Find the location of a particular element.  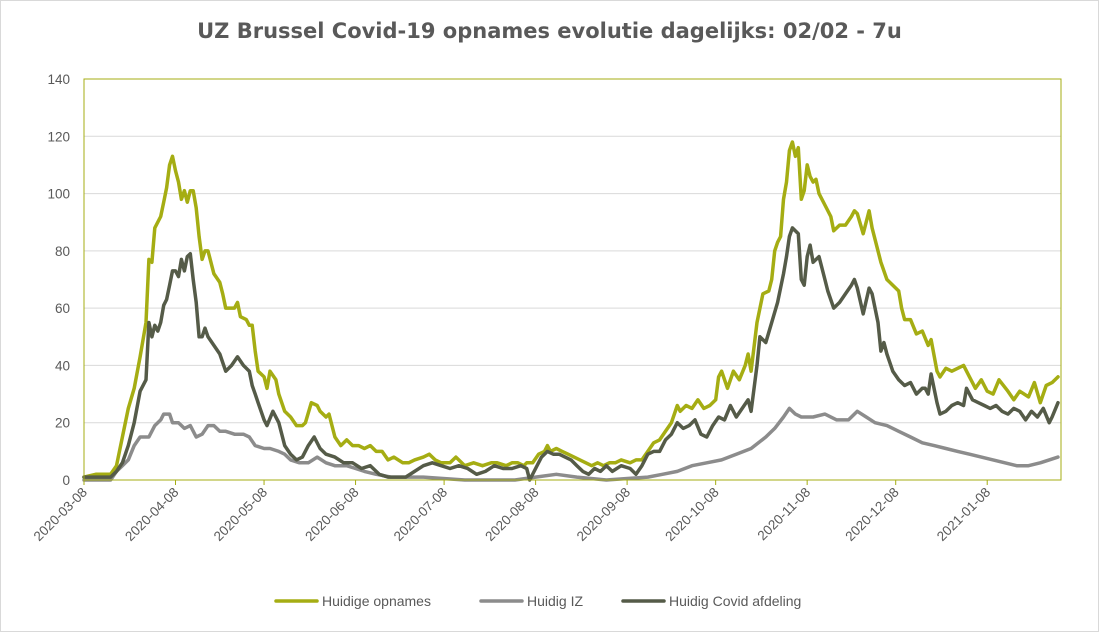

x-tick-label: 2020-07-08 is located at coordinates (420, 514).